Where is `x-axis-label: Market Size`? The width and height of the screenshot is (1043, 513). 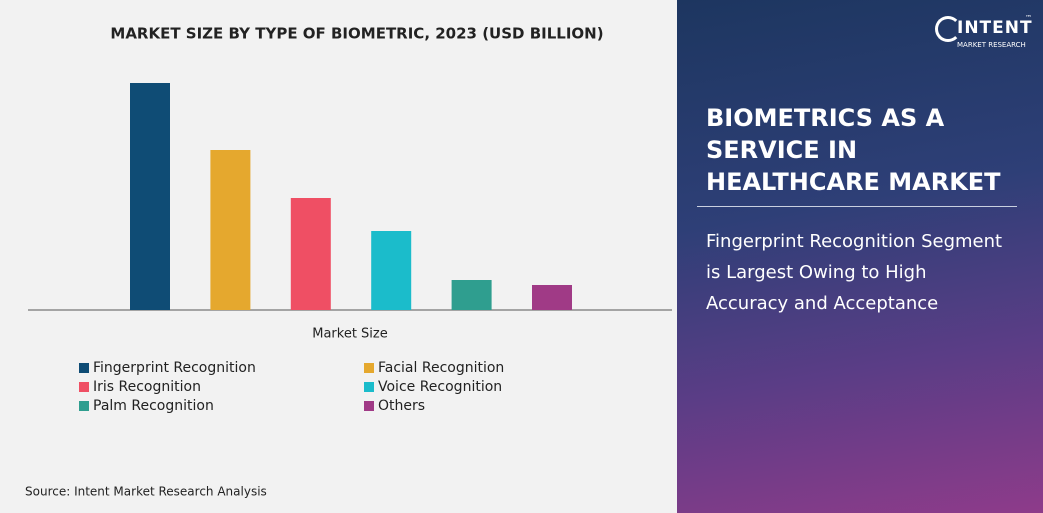
x-axis-label: Market Size is located at coordinates (350, 334).